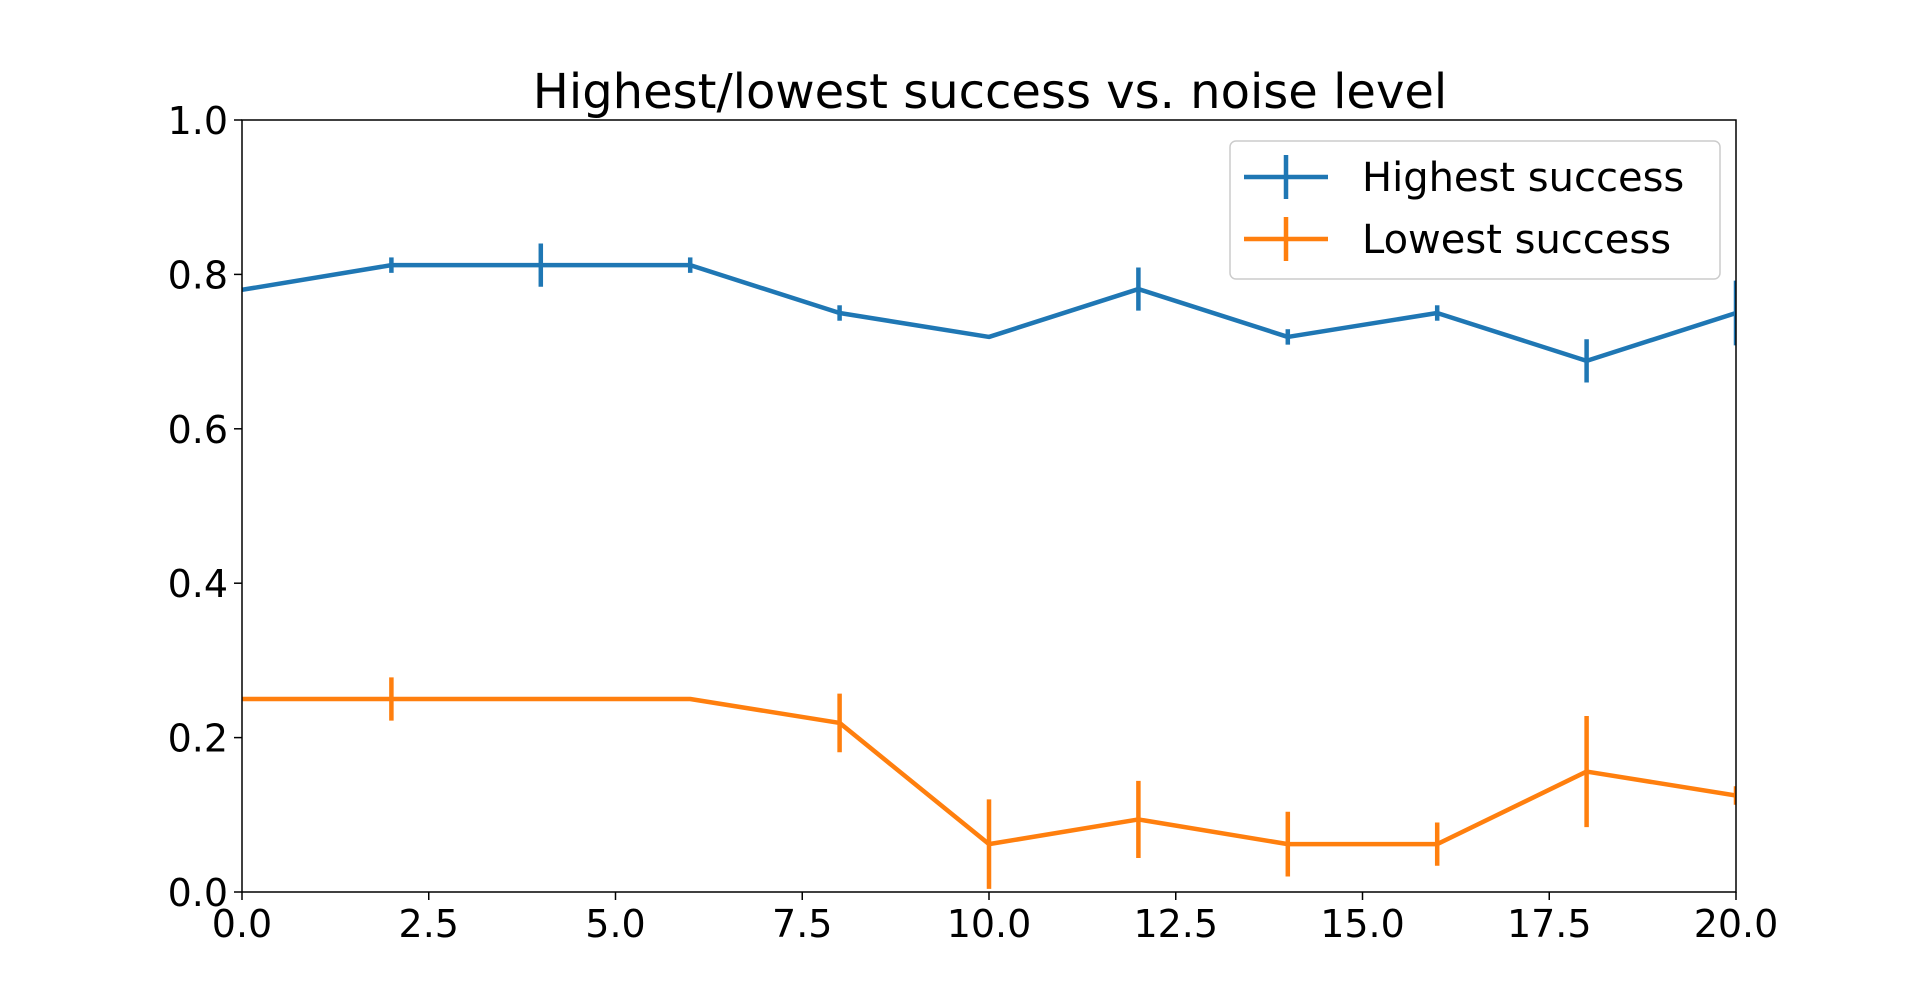 This screenshot has width=1916, height=994. I want to click on y-tick-label: 0.0, so click(198, 893).